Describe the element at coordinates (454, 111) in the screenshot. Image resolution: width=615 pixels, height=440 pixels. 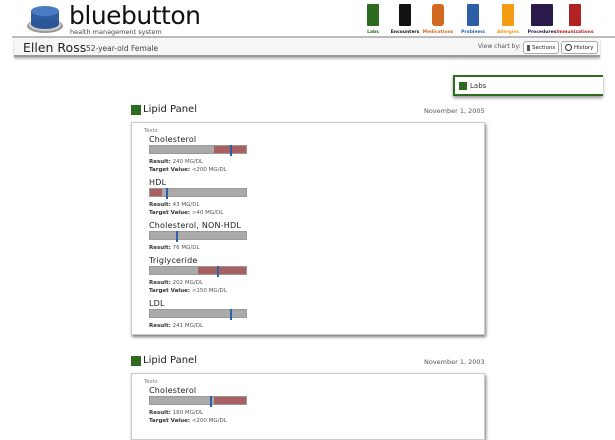
I see `panel-date: November 1, 2005` at that location.